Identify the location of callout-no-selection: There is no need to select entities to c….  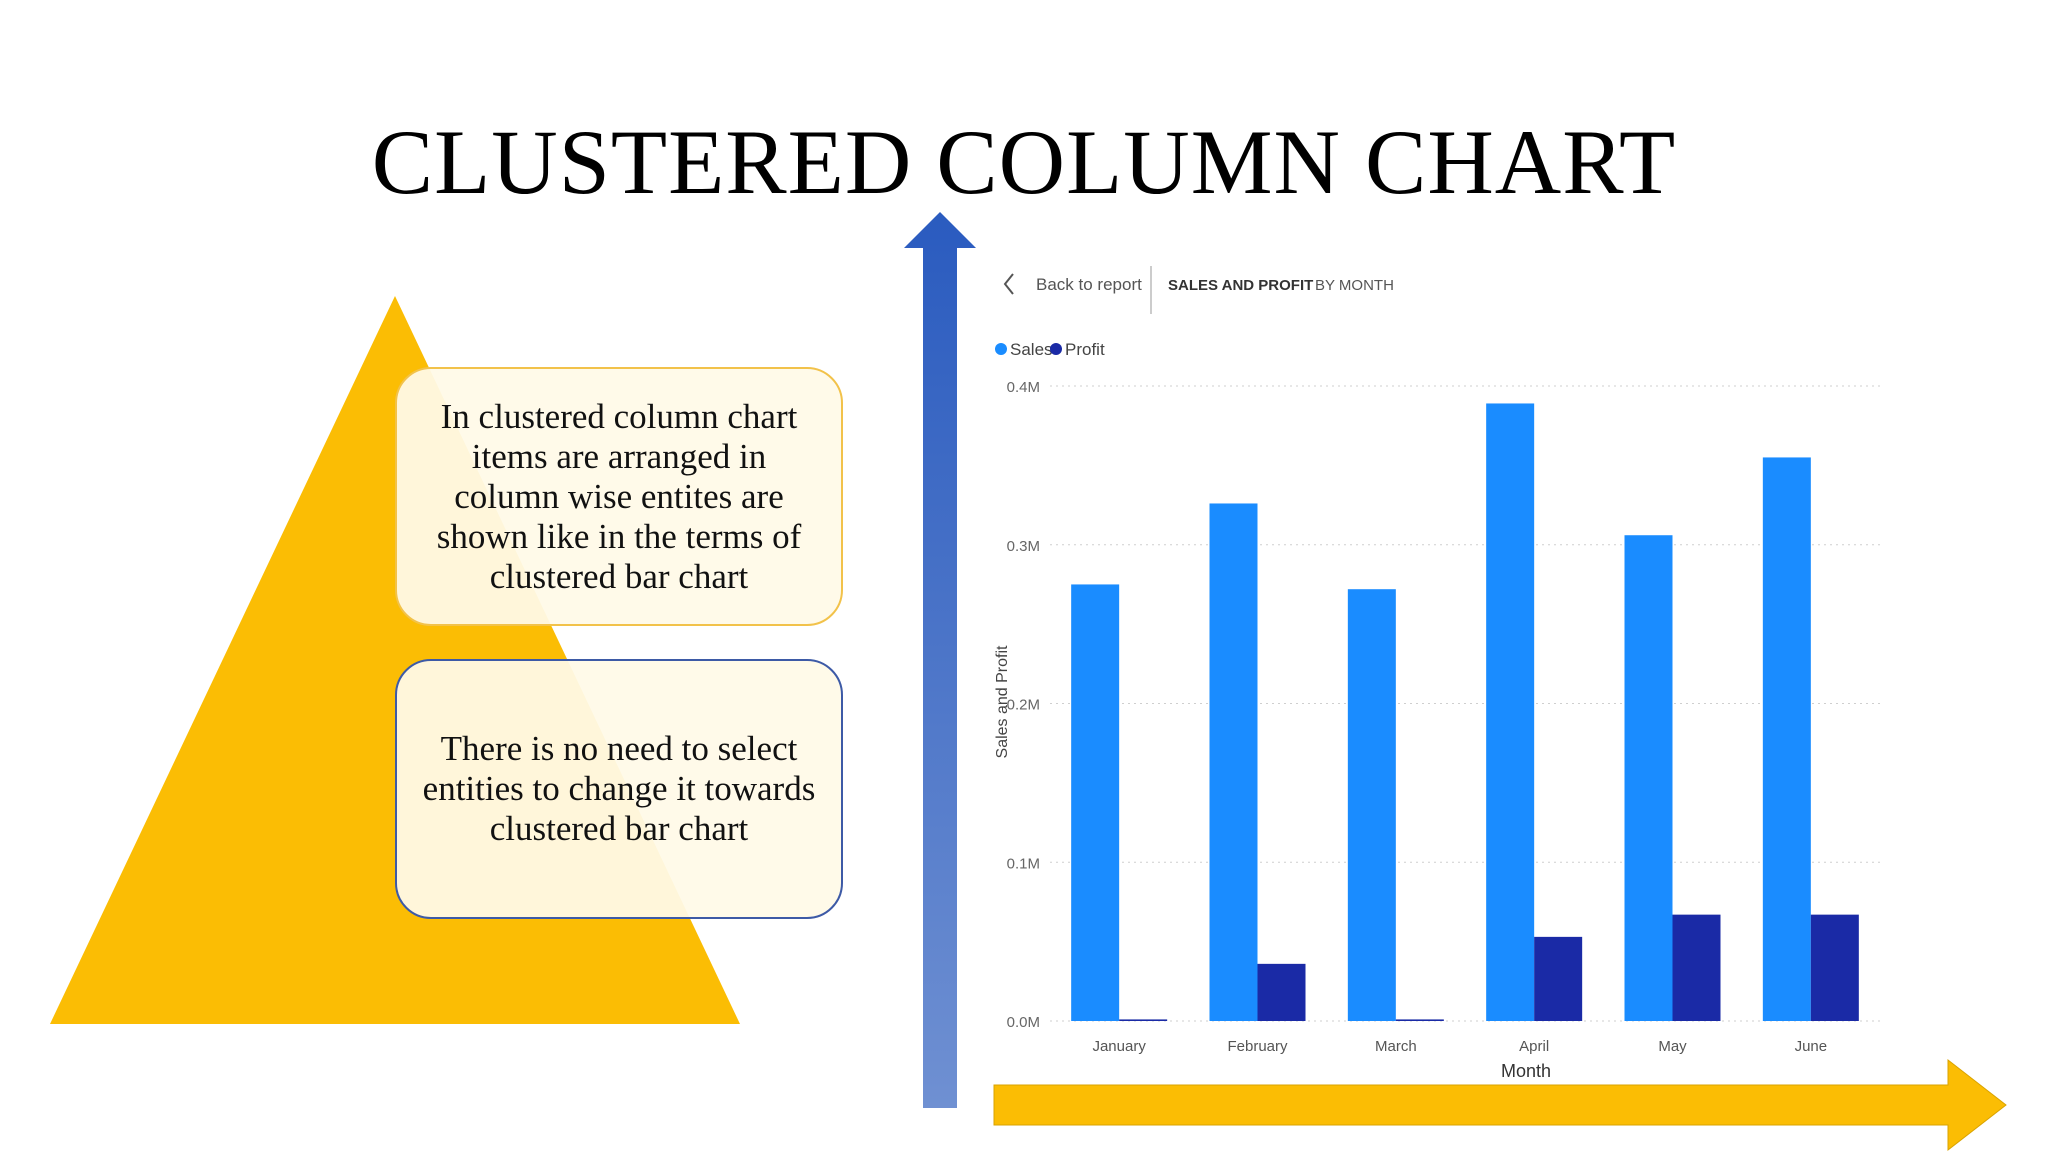
(619, 789).